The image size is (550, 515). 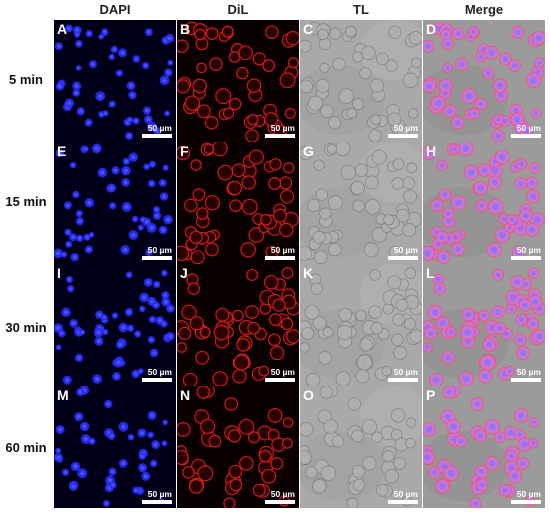 I want to click on panel-letter: N, so click(x=185, y=395).